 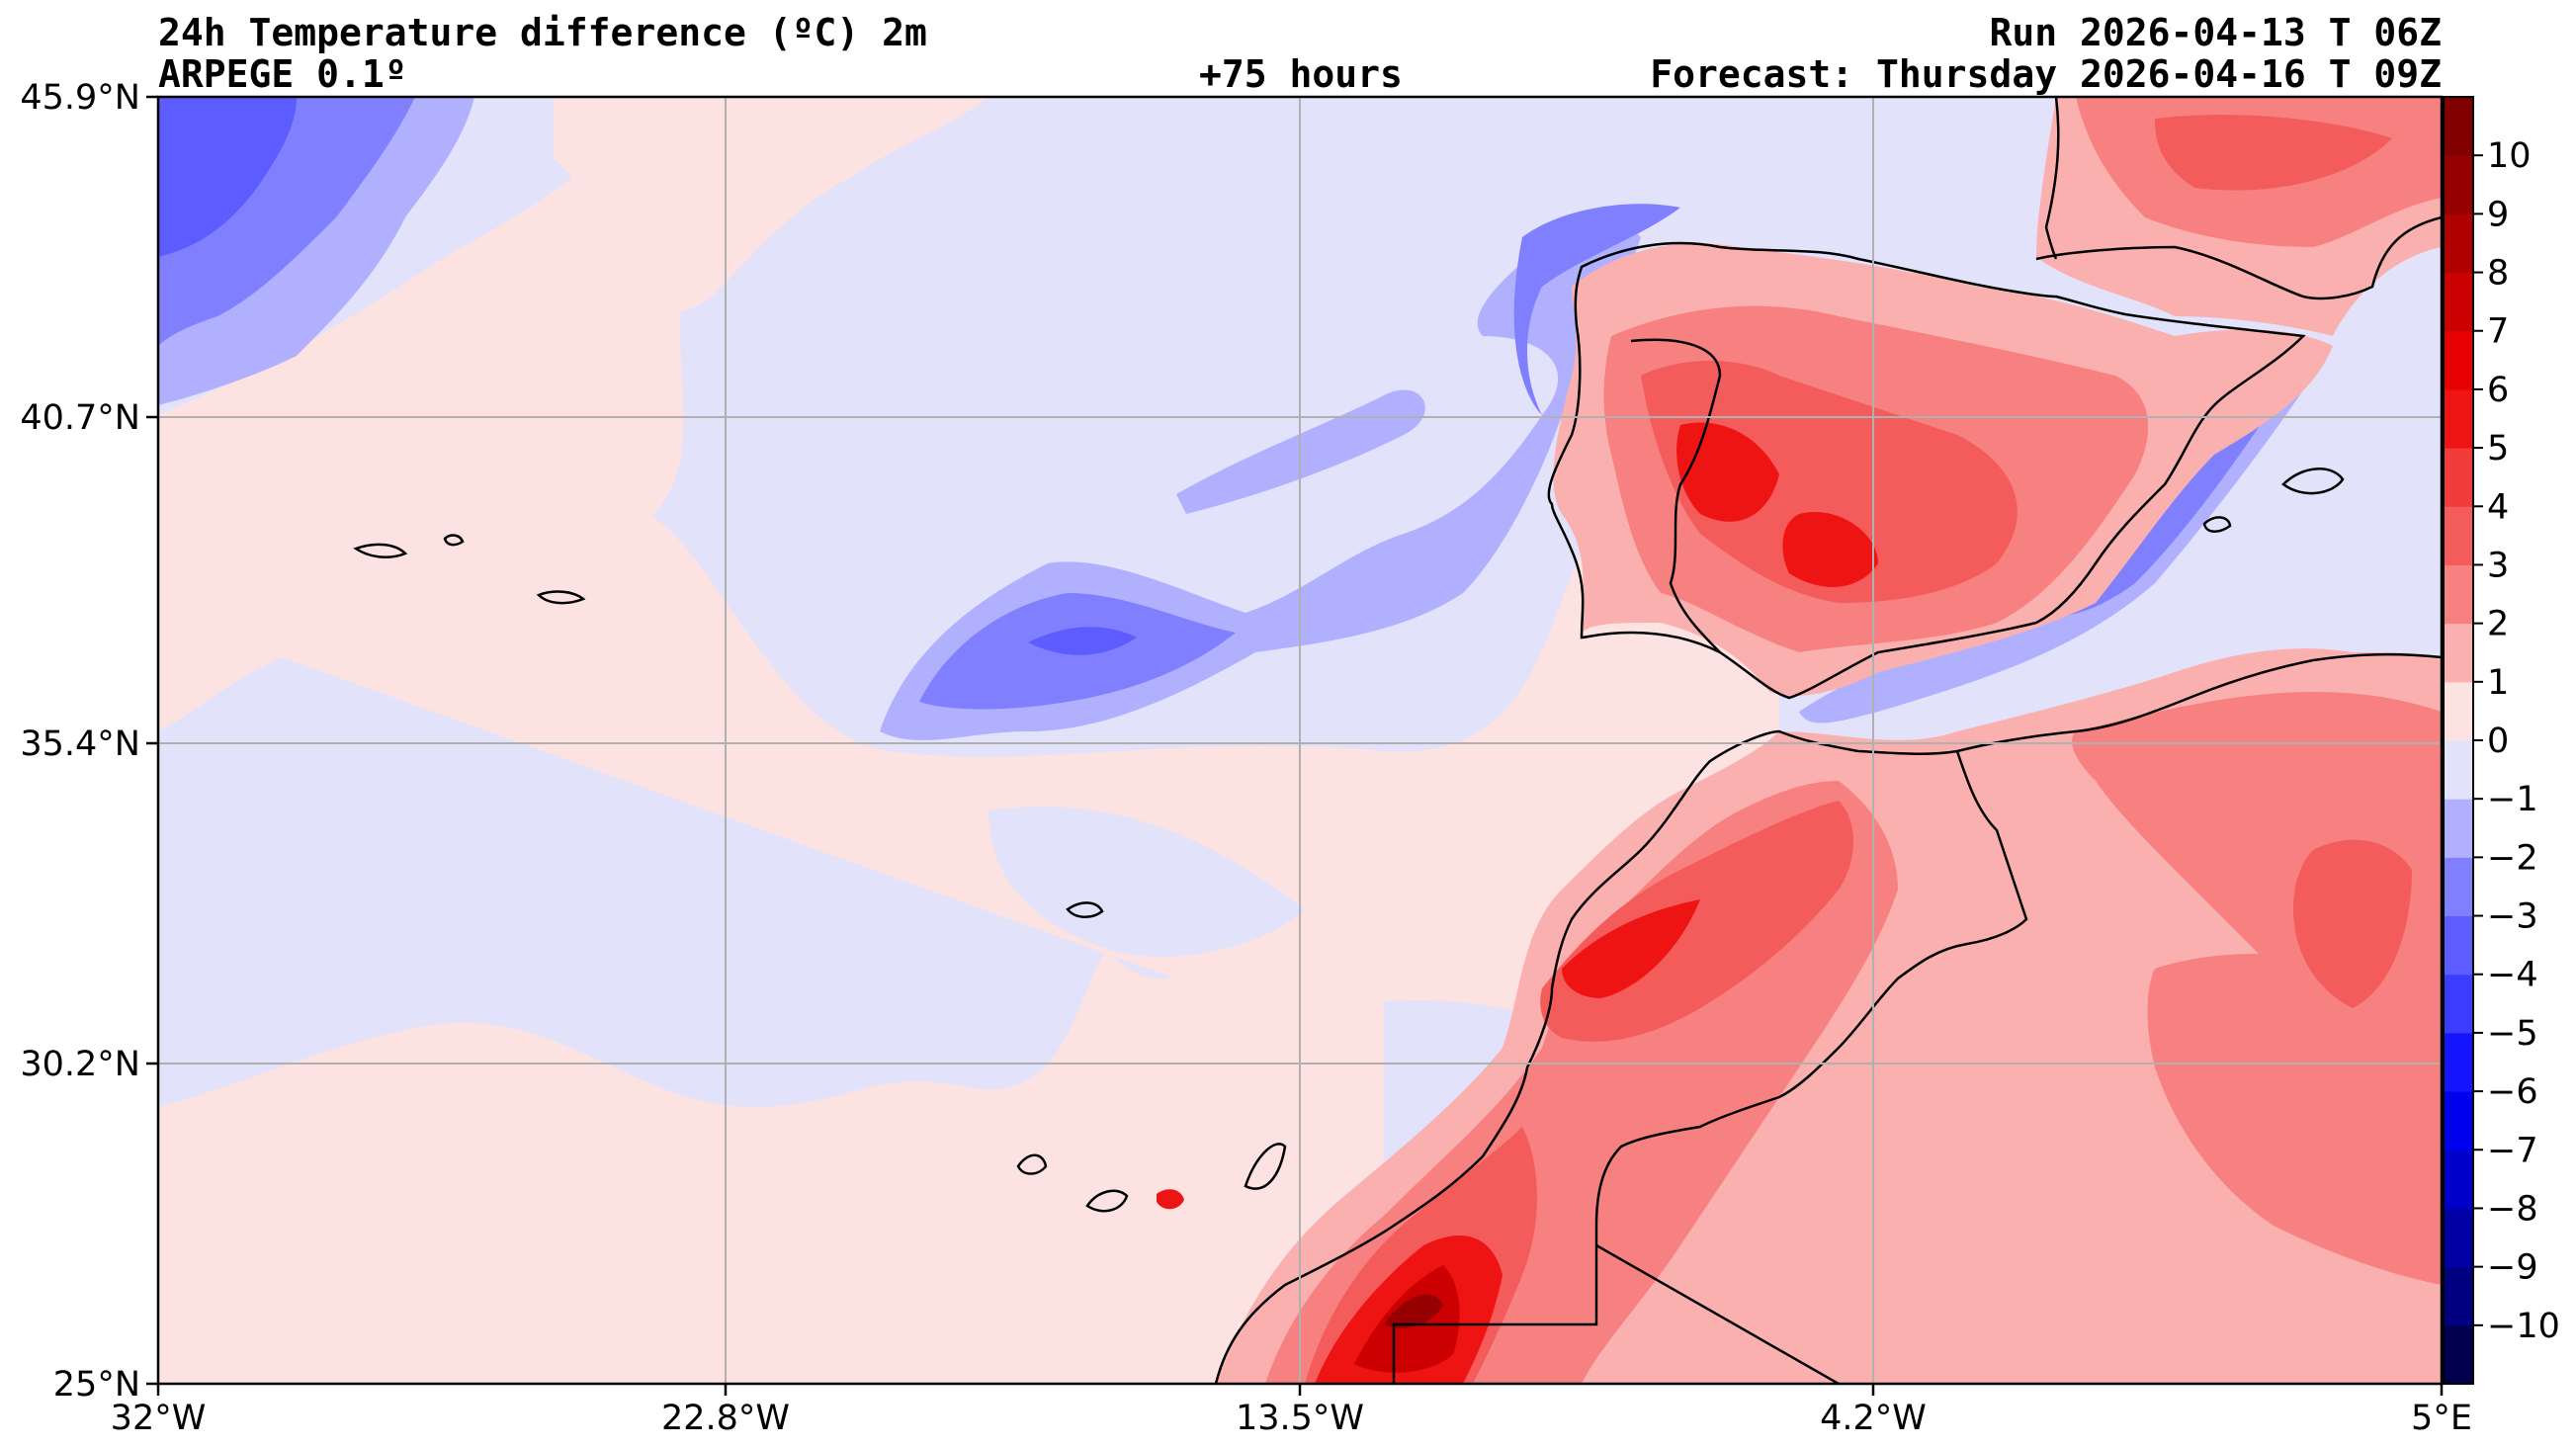 I want to click on lat-label-40-7: 40.7°N, so click(x=80, y=418).